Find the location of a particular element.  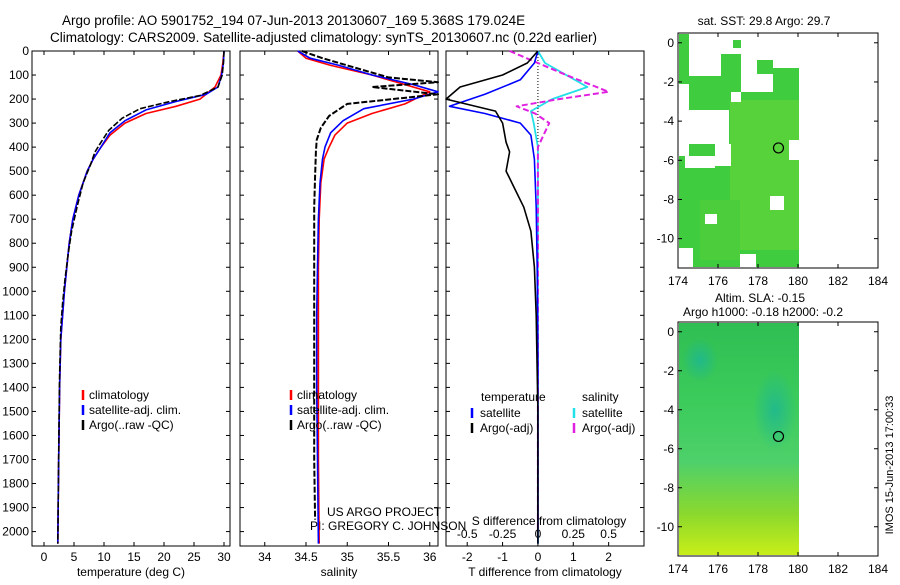

top-x-tick-label: -0.5 is located at coordinates (467, 534).